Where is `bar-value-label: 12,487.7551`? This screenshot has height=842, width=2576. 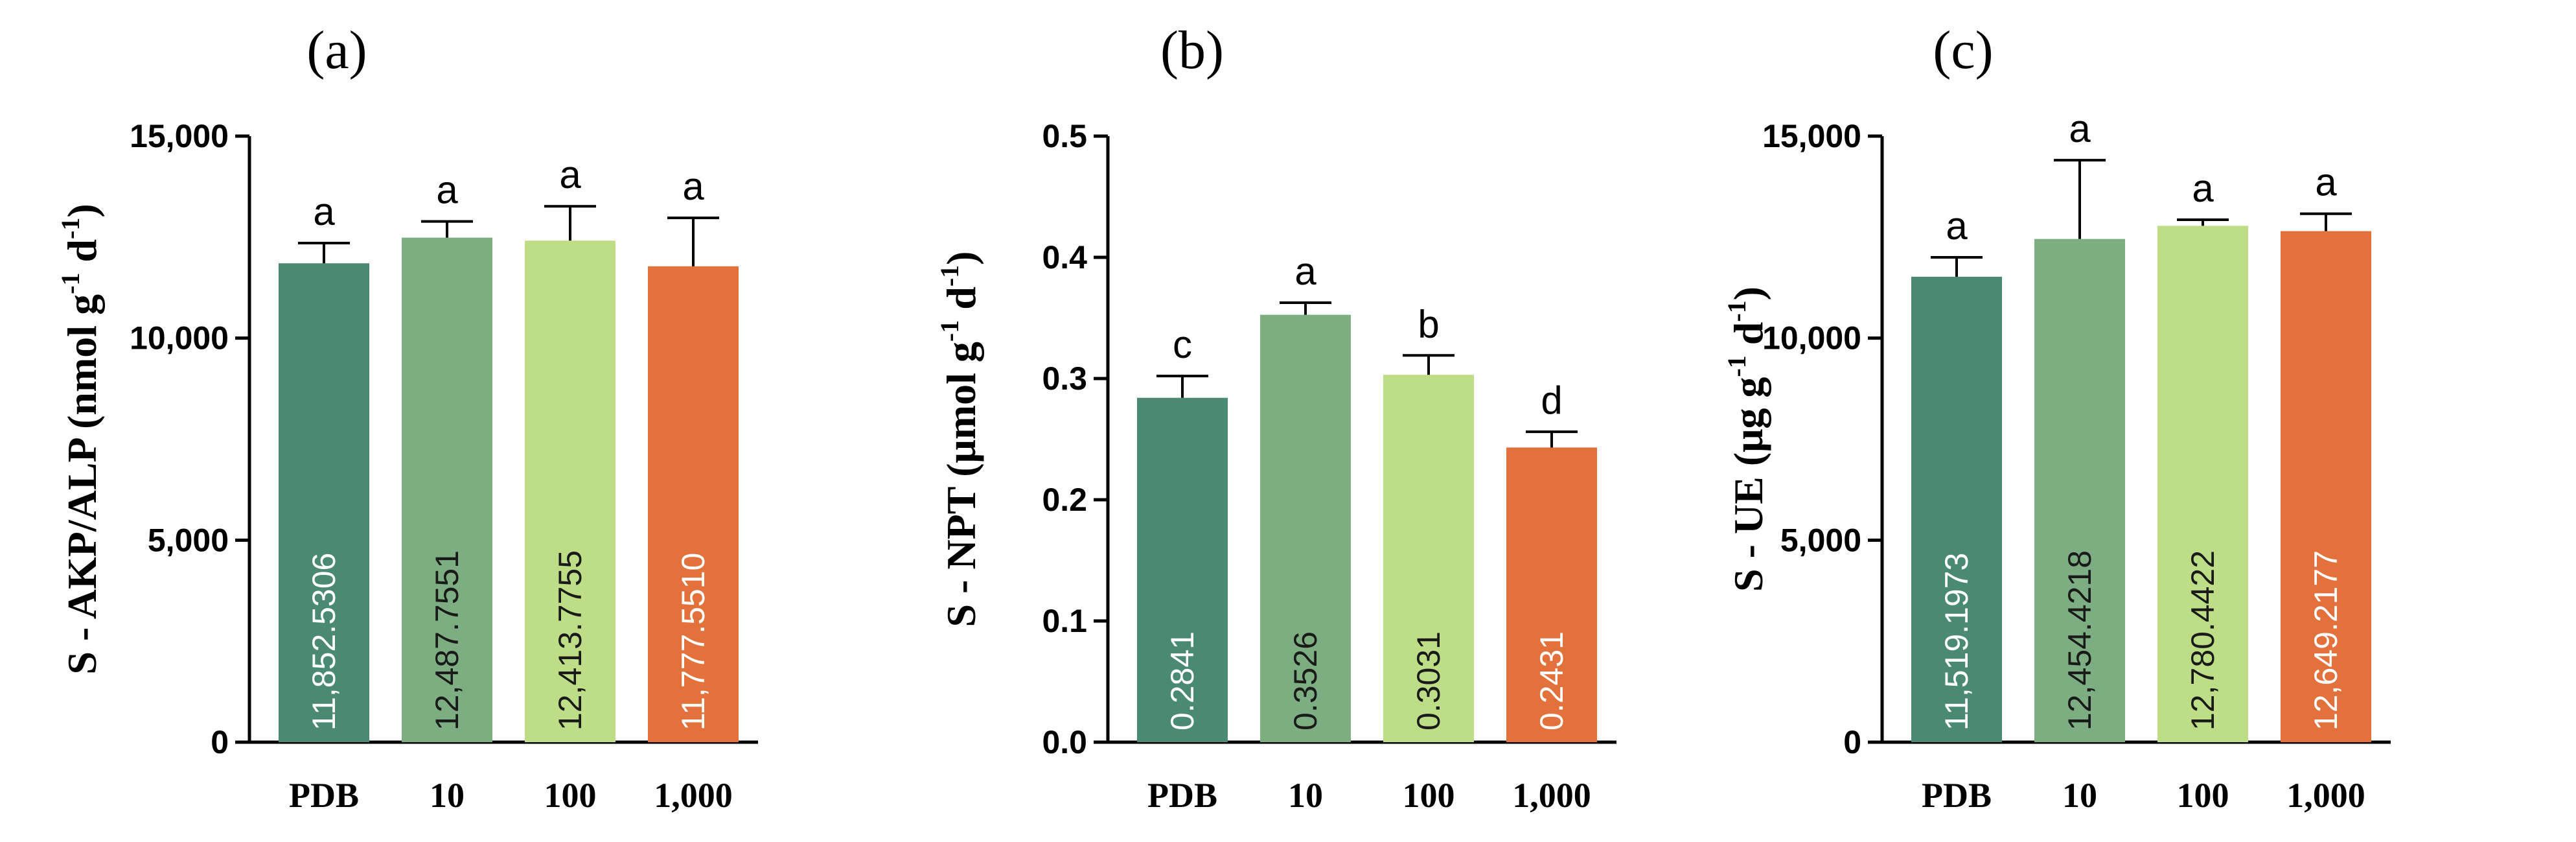
bar-value-label: 12,487.7551 is located at coordinates (447, 640).